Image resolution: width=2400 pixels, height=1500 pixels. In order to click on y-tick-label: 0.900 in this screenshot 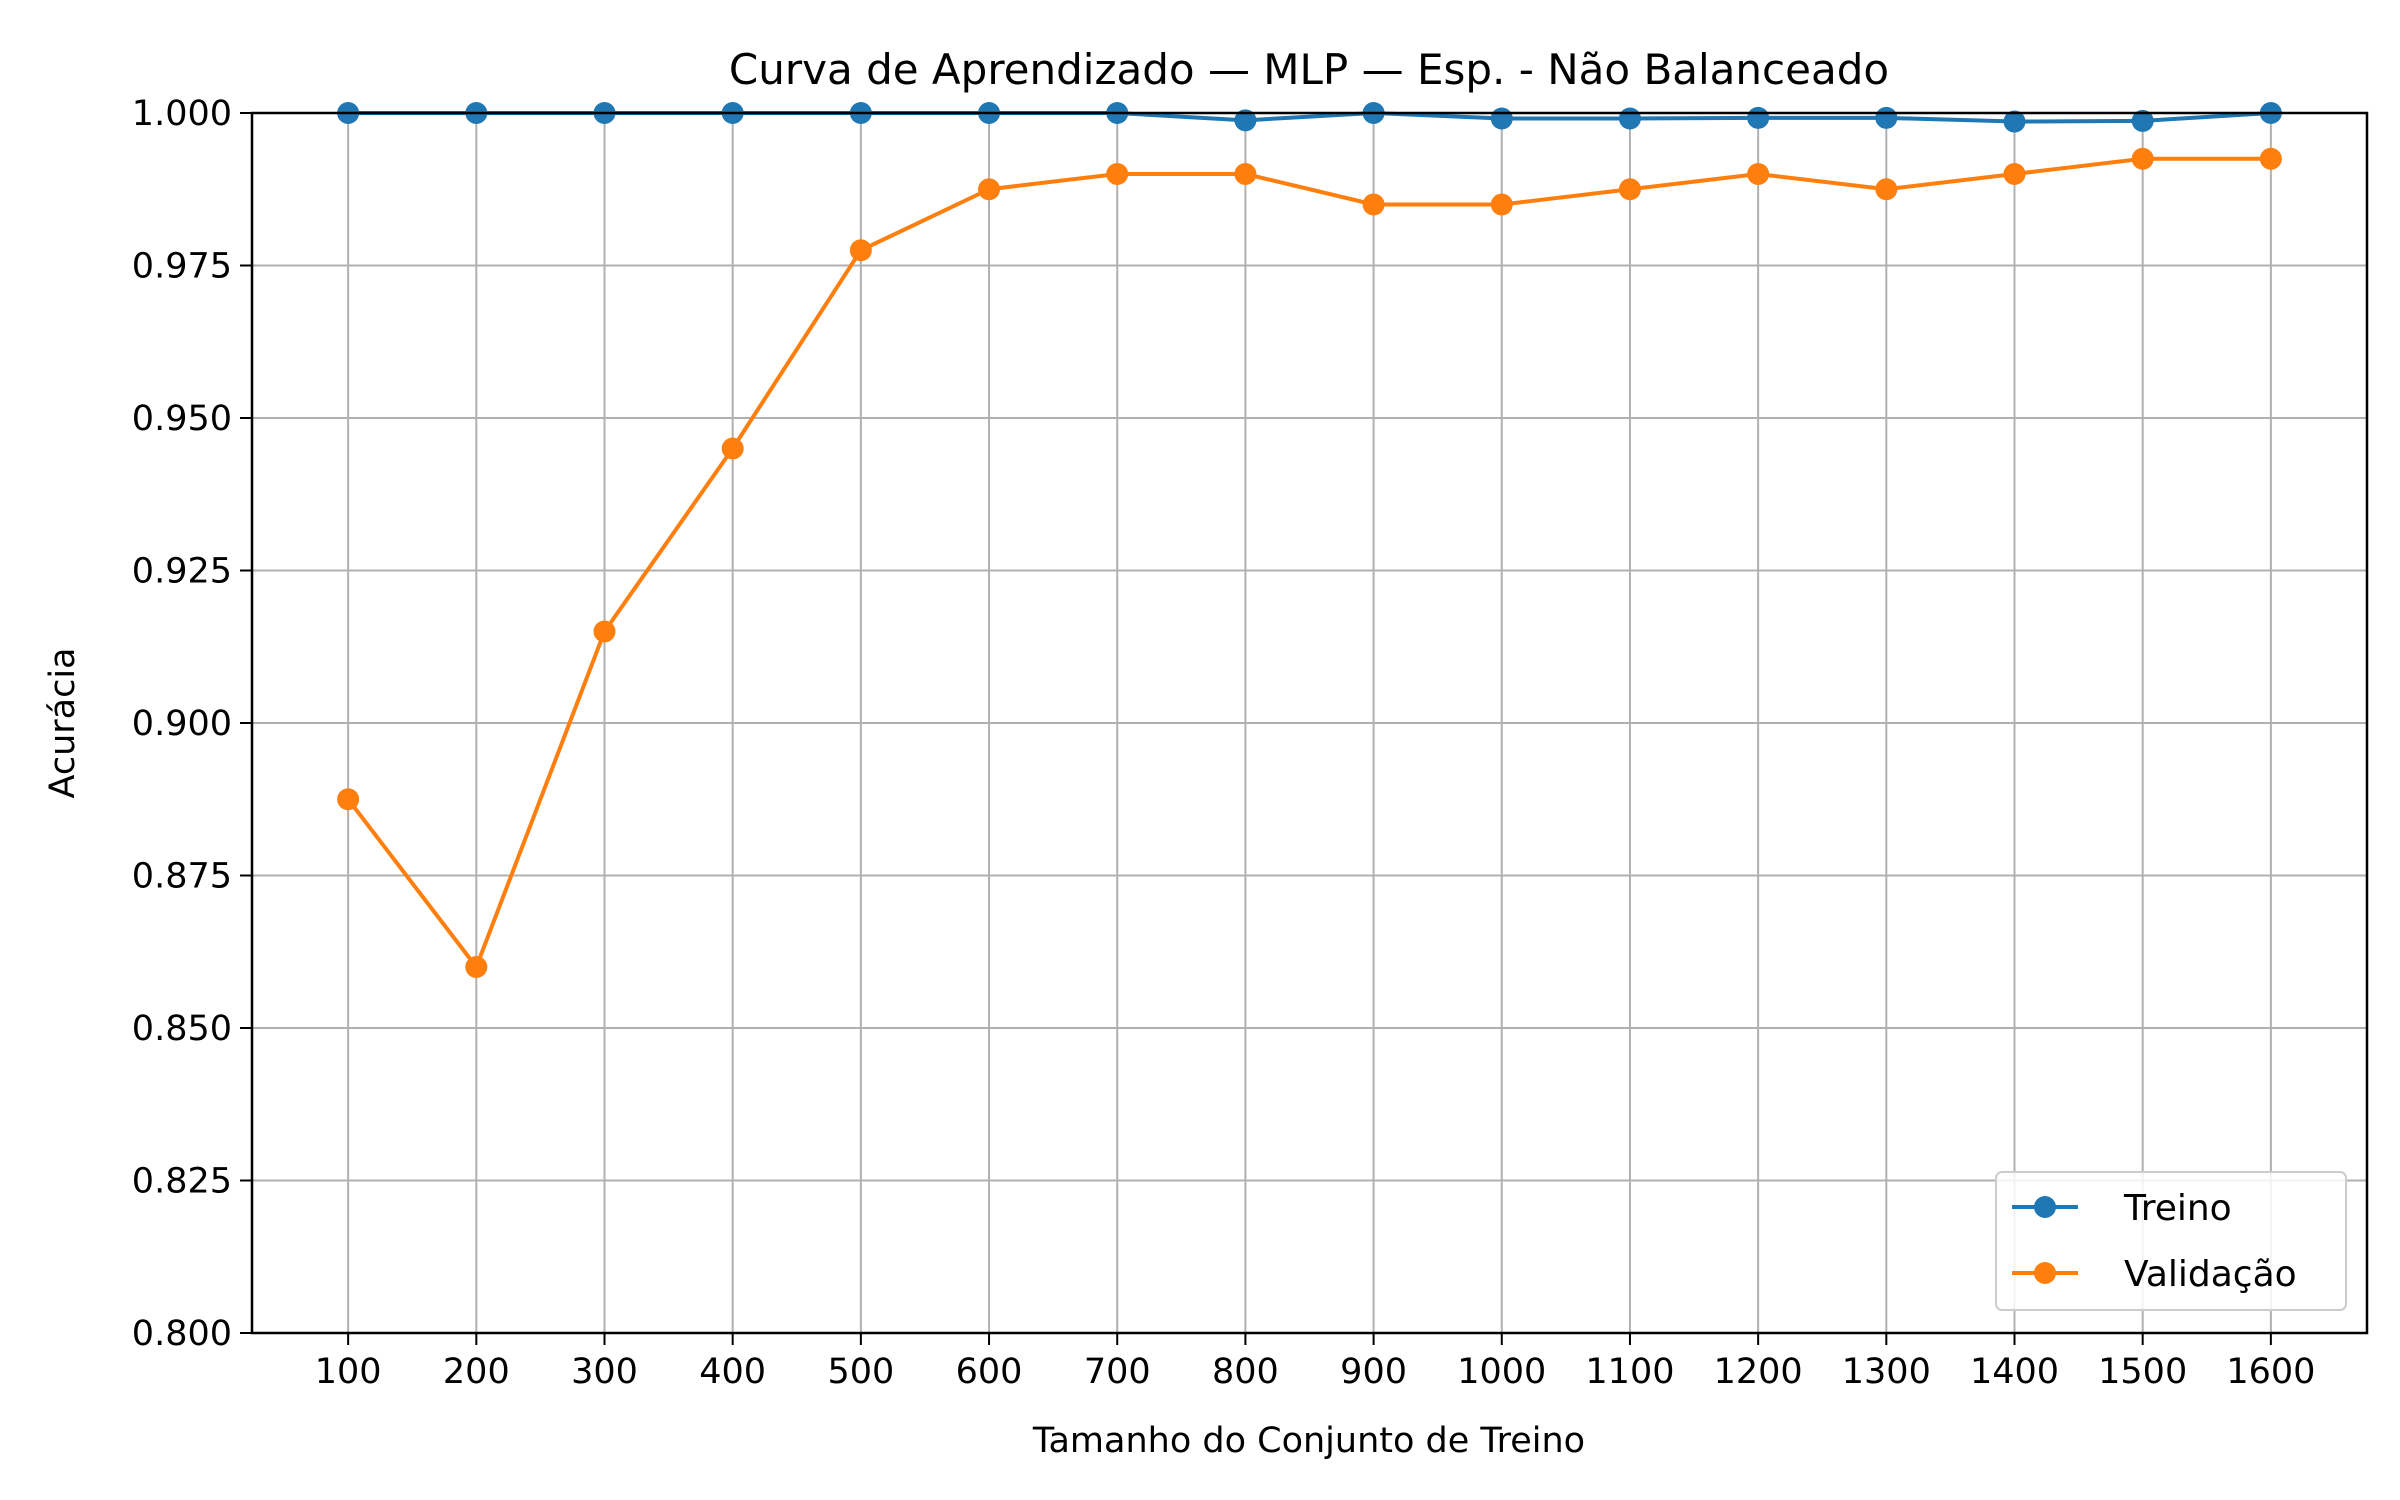, I will do `click(182, 724)`.